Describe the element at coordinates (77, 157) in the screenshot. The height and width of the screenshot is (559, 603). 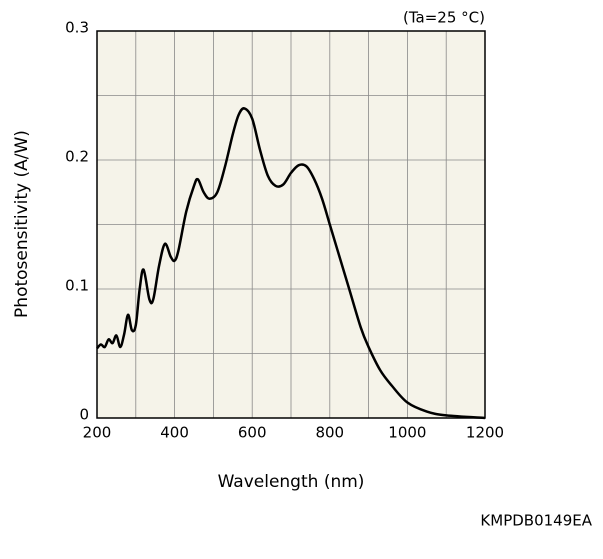
I see `y-tick-label: 0.2` at that location.